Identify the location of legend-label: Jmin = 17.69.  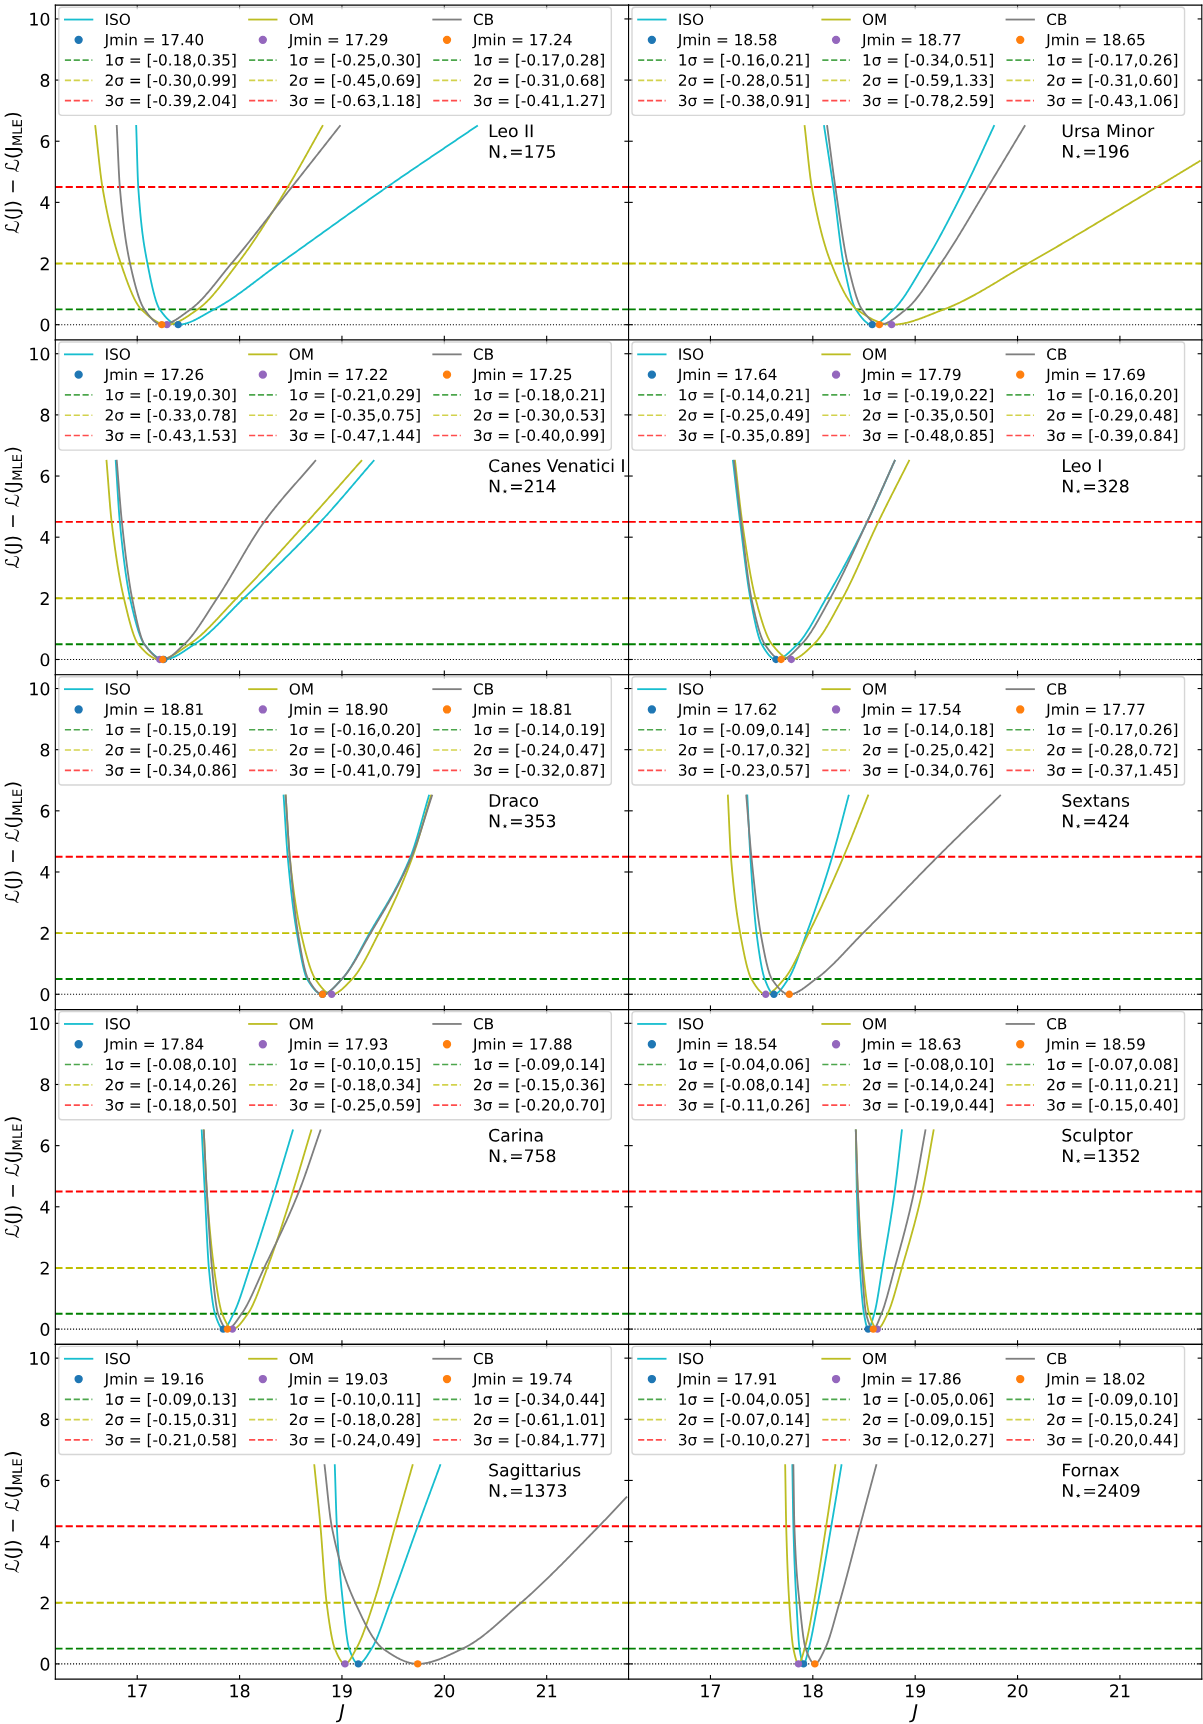
(1095, 376).